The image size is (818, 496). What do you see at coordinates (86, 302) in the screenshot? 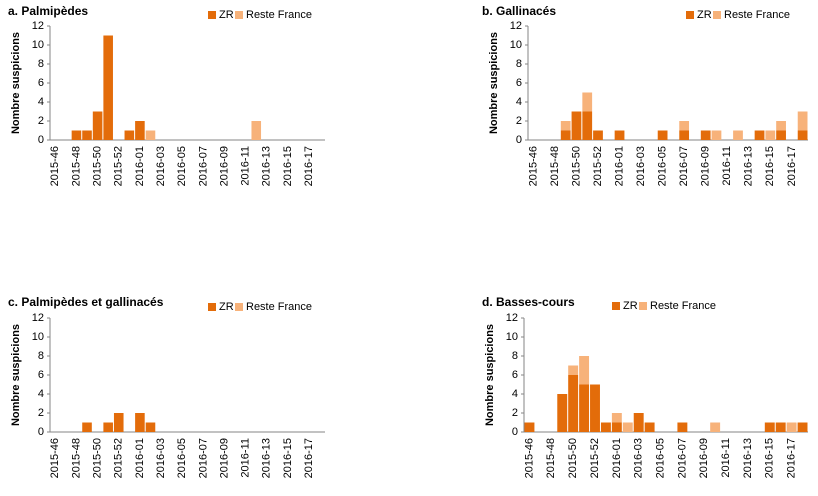
I see `chart-title: c. Palmipèdes et gallinacés` at bounding box center [86, 302].